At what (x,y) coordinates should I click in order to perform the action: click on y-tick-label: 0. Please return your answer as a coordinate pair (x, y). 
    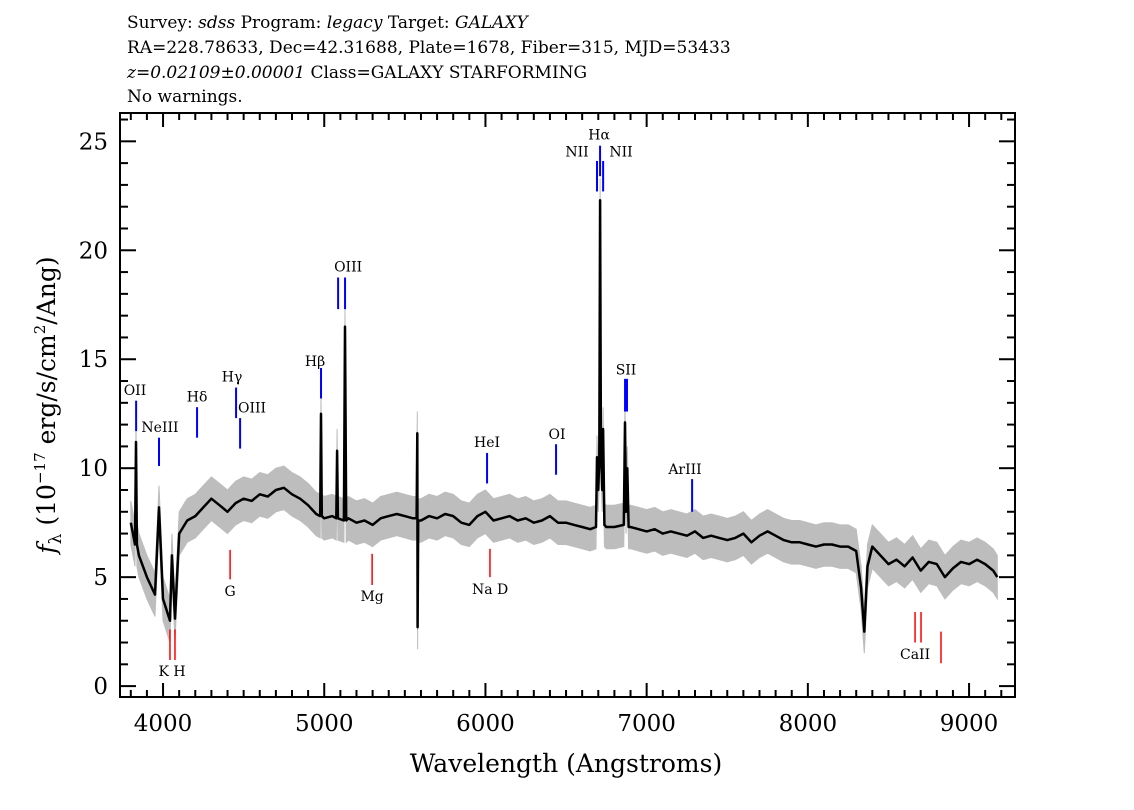
    Looking at the image, I should click on (100, 687).